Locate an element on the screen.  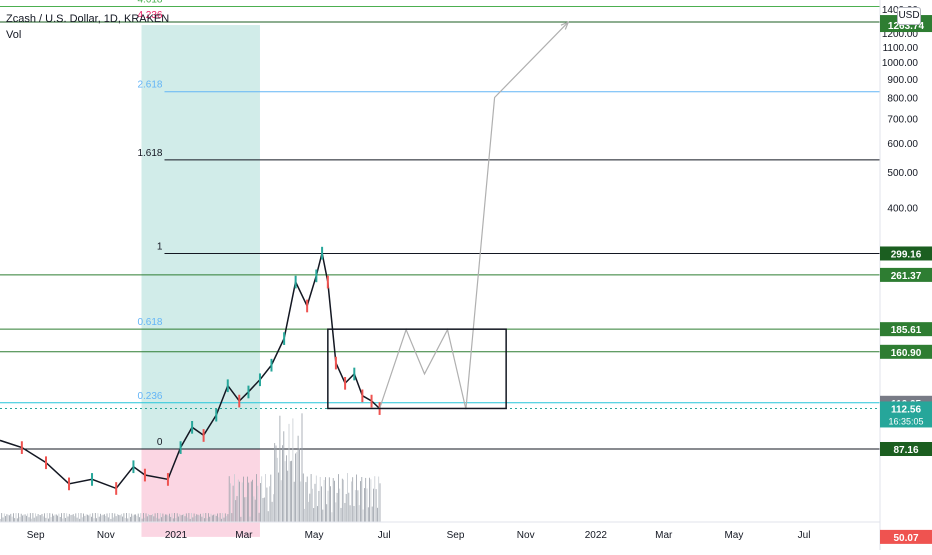
price-tag-label: 261.37 is located at coordinates (906, 276).